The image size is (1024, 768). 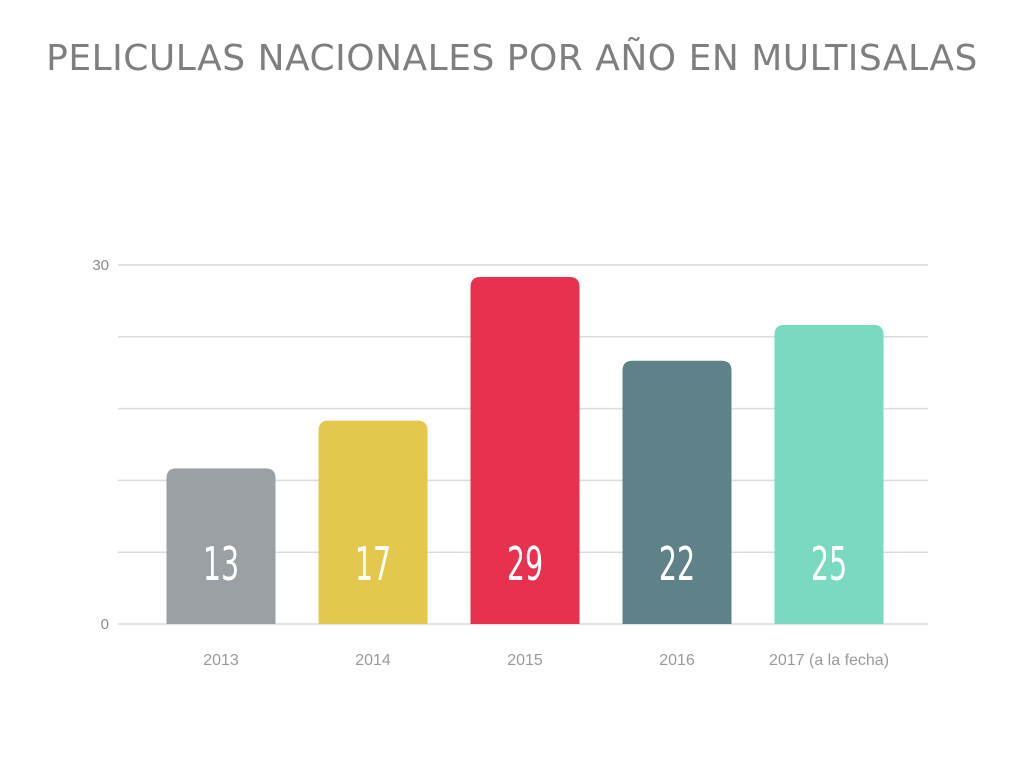 What do you see at coordinates (677, 492) in the screenshot?
I see `bar-2016` at bounding box center [677, 492].